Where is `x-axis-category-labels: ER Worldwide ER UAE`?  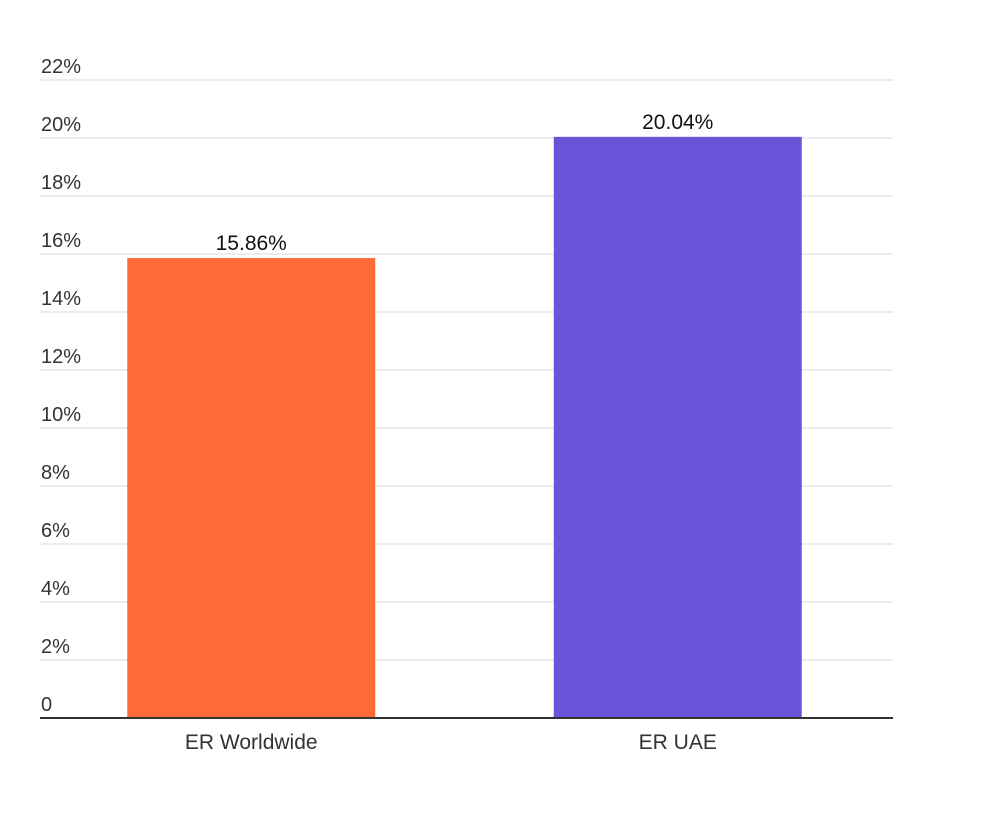 x-axis-category-labels: ER Worldwide ER UAE is located at coordinates (451, 742).